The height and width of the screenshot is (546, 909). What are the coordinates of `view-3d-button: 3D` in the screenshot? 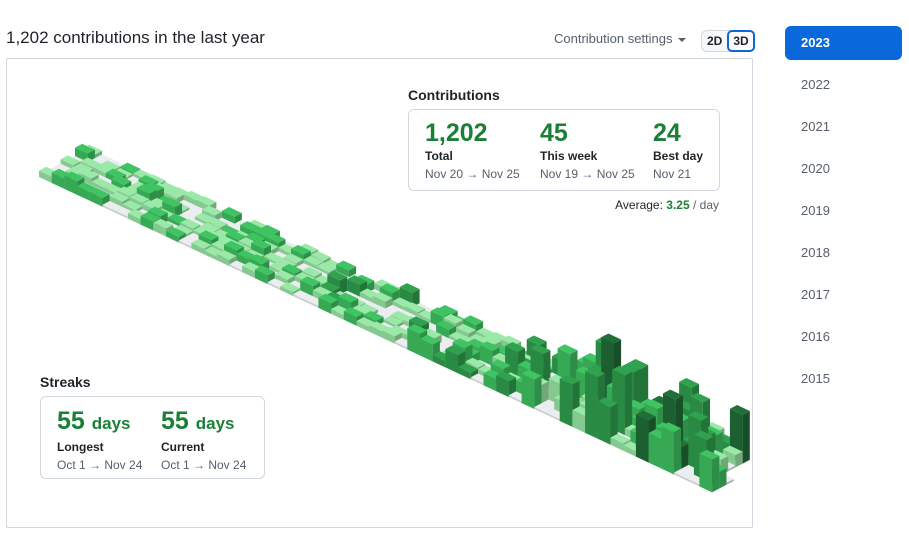 It's located at (741, 41).